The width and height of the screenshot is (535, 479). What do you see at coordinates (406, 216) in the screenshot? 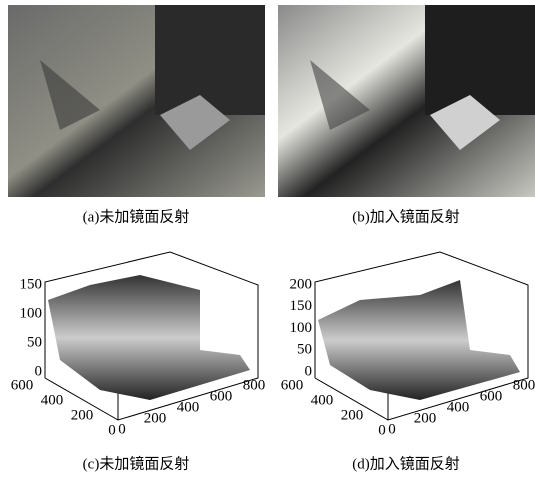
I see `caption: (b)加入镜面反射` at bounding box center [406, 216].